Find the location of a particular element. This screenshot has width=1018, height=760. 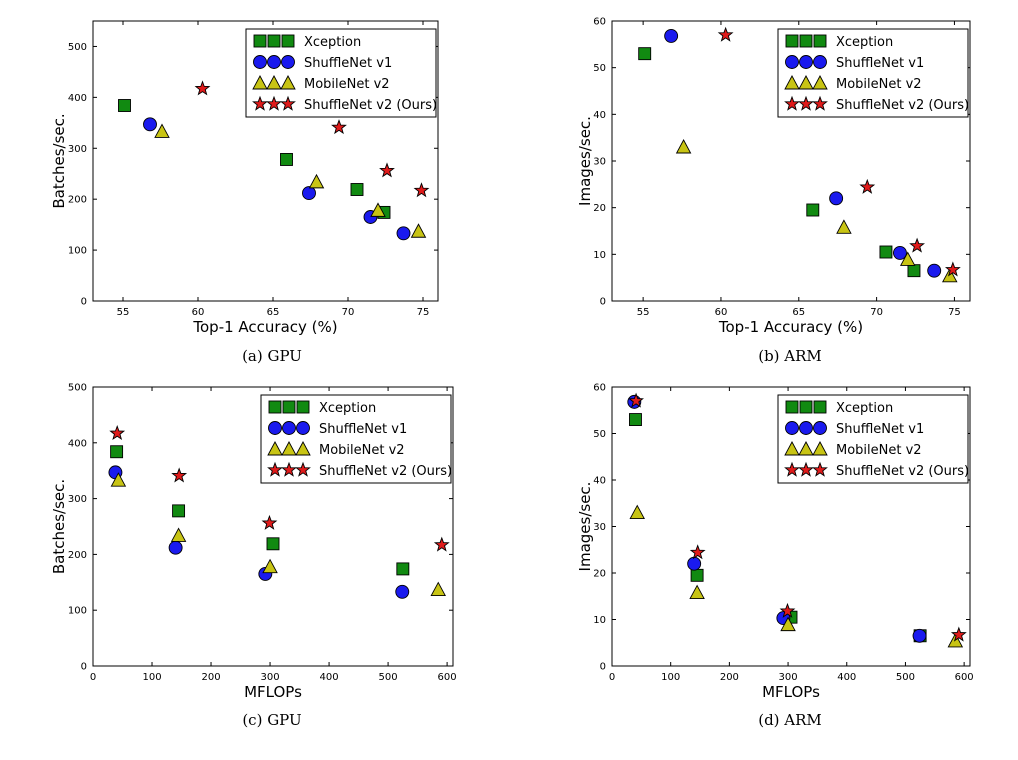

y-tick-label: 30 is located at coordinates (599, 527).